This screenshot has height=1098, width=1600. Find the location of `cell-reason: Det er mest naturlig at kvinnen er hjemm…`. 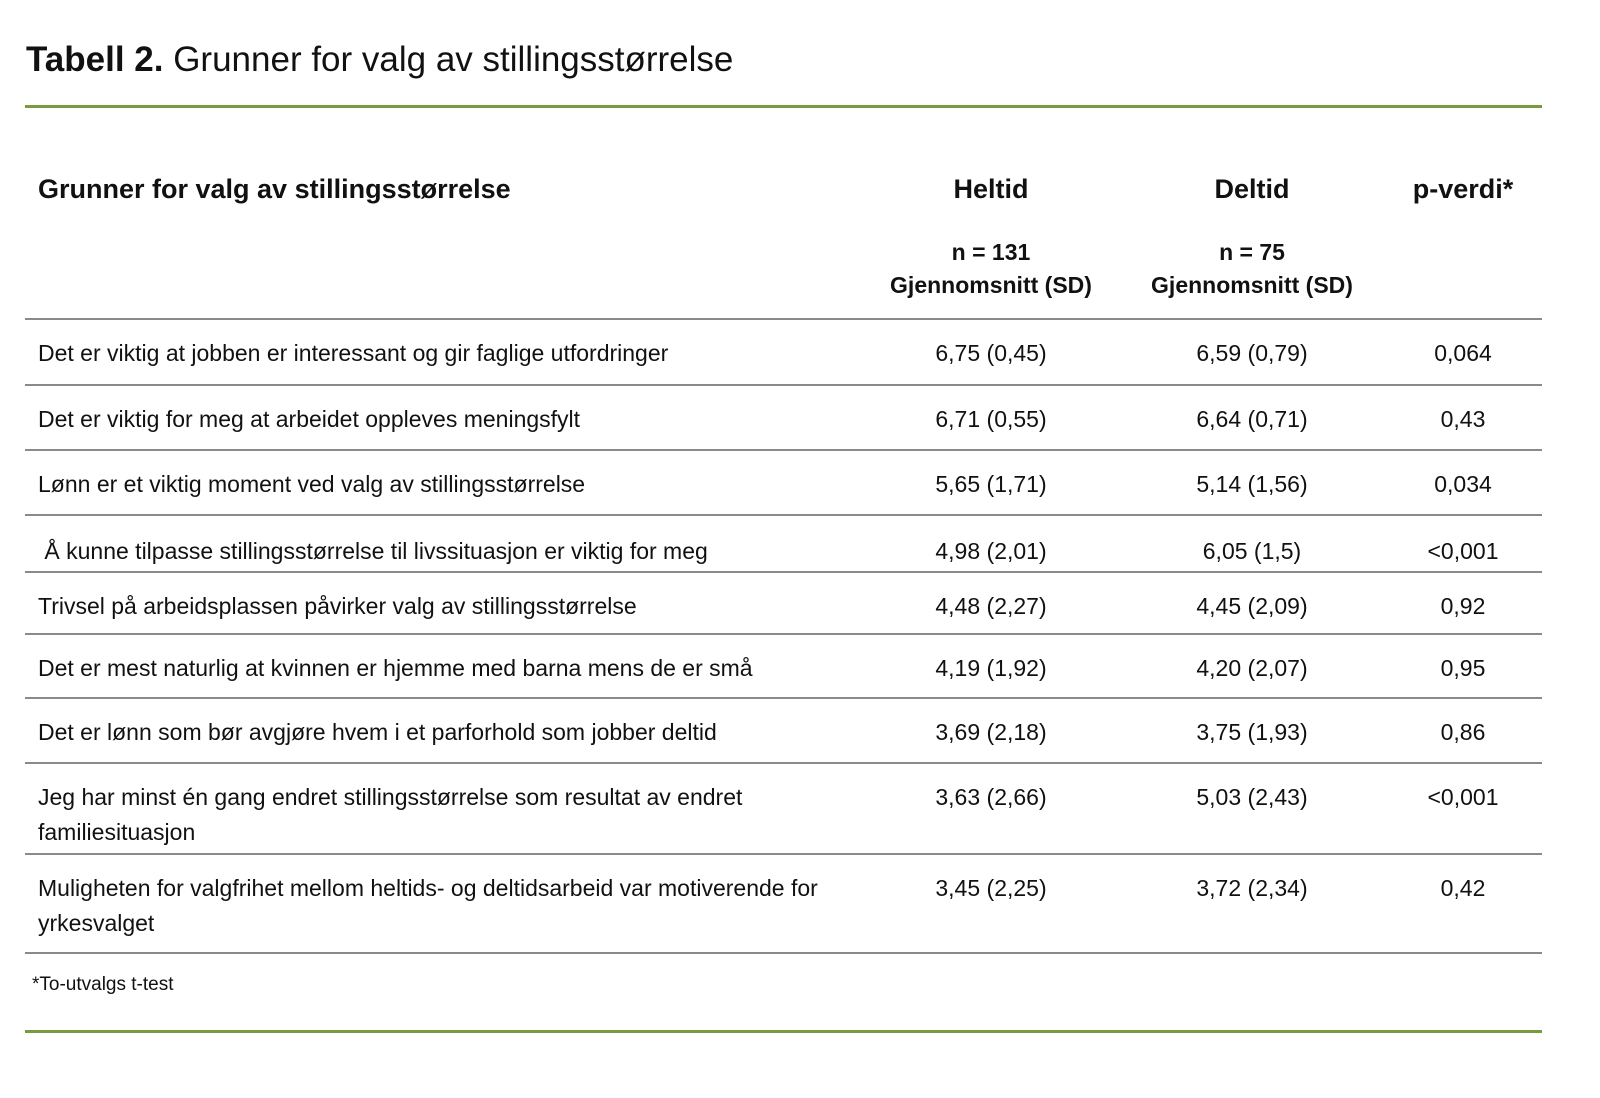

cell-reason: Det er mest naturlig at kvinnen er hjemm… is located at coordinates (395, 668).